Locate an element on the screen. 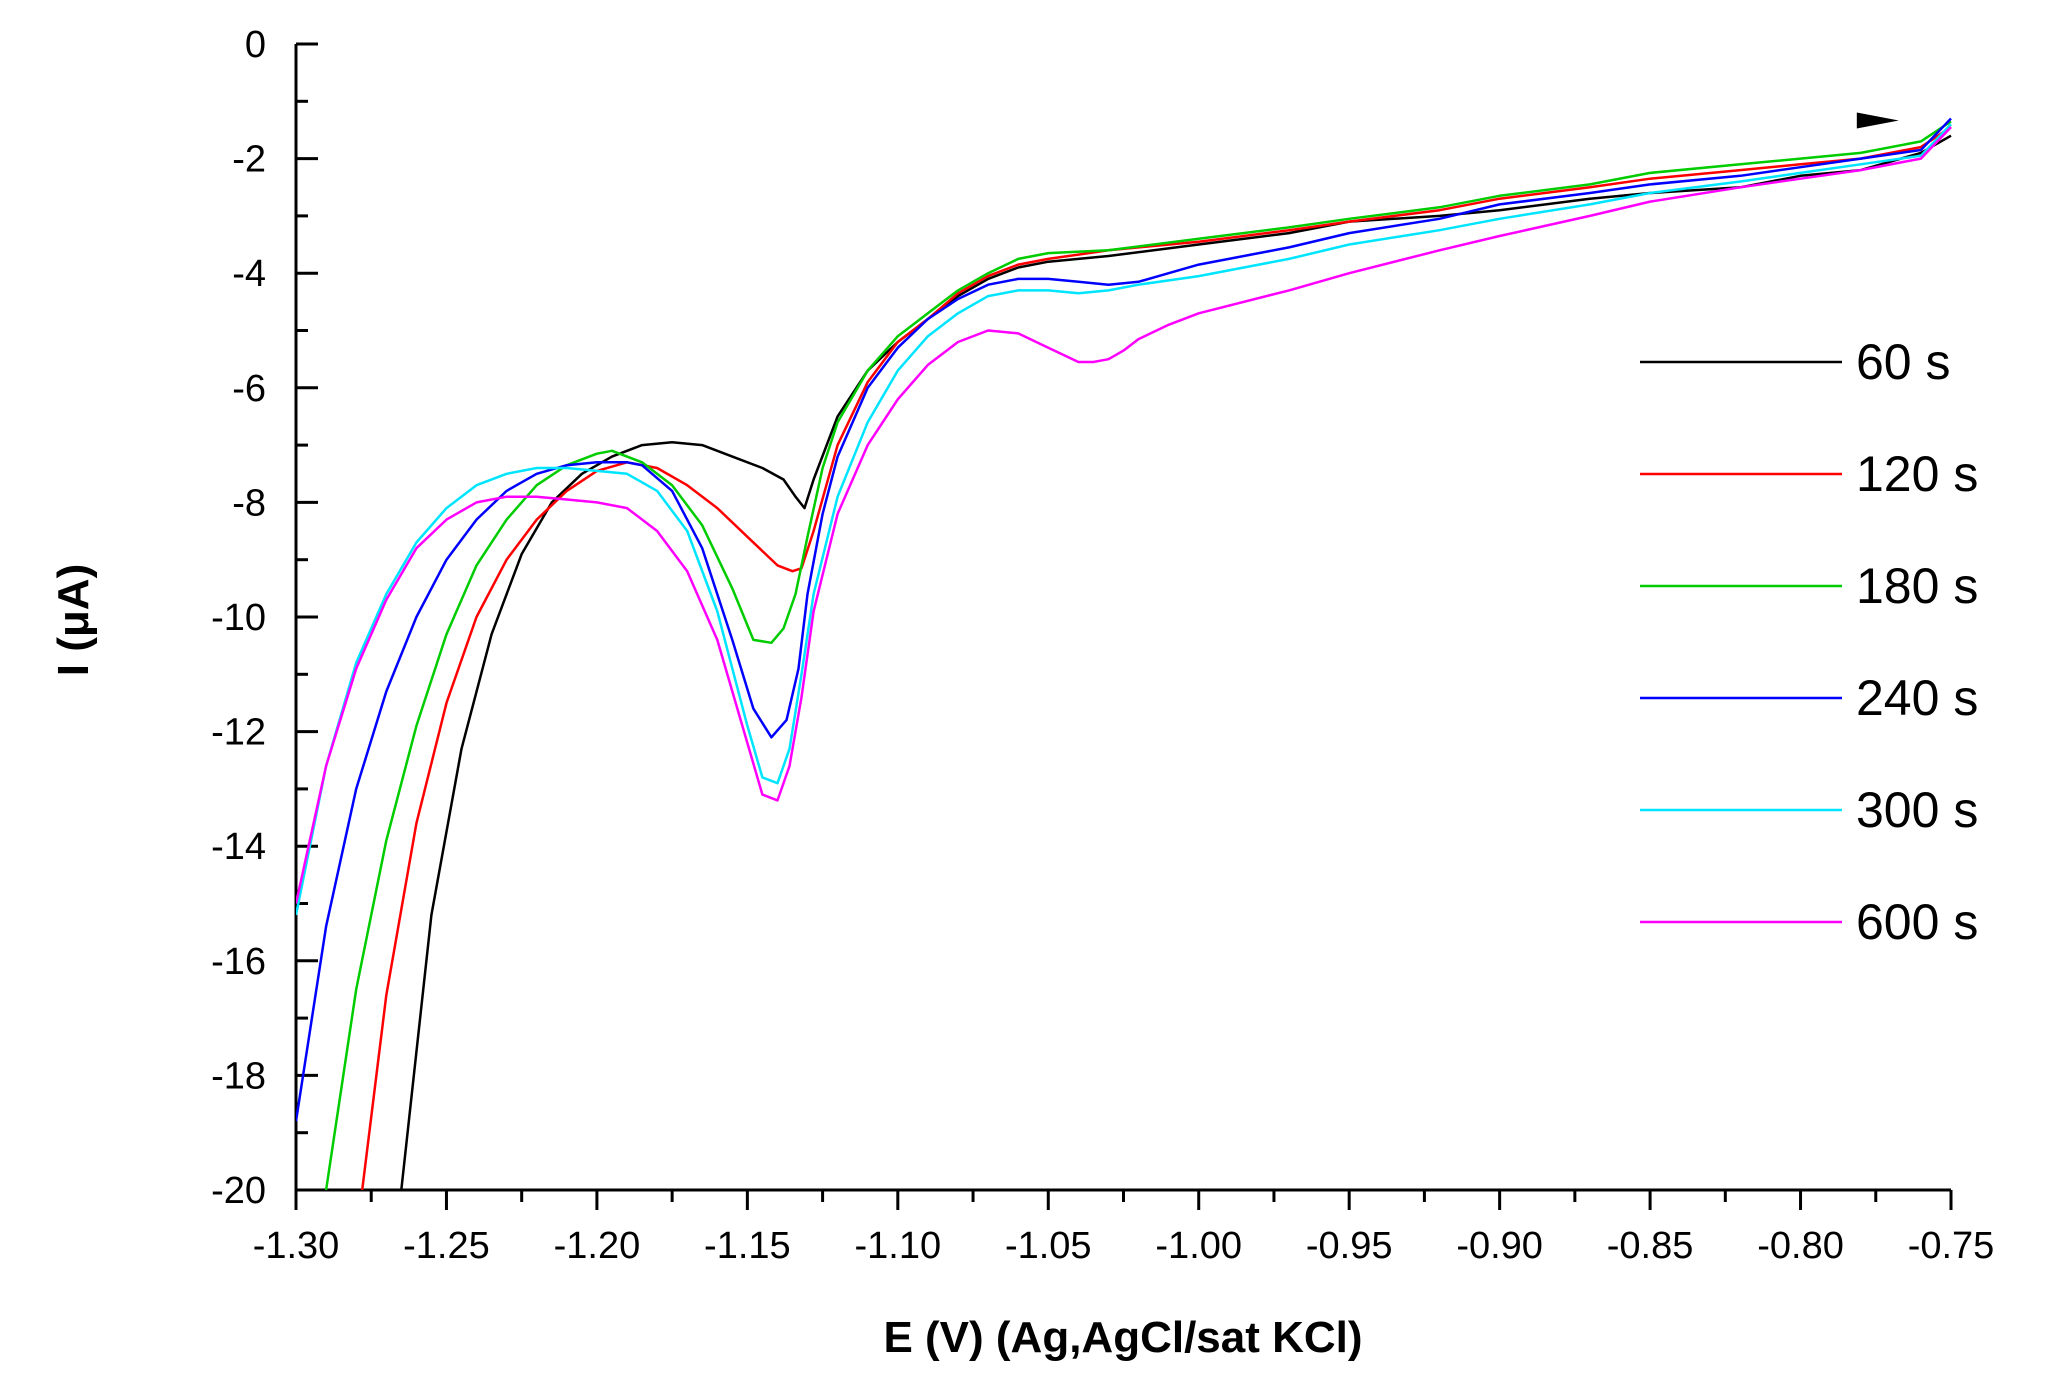  y-tick-label: -6 is located at coordinates (249, 389).